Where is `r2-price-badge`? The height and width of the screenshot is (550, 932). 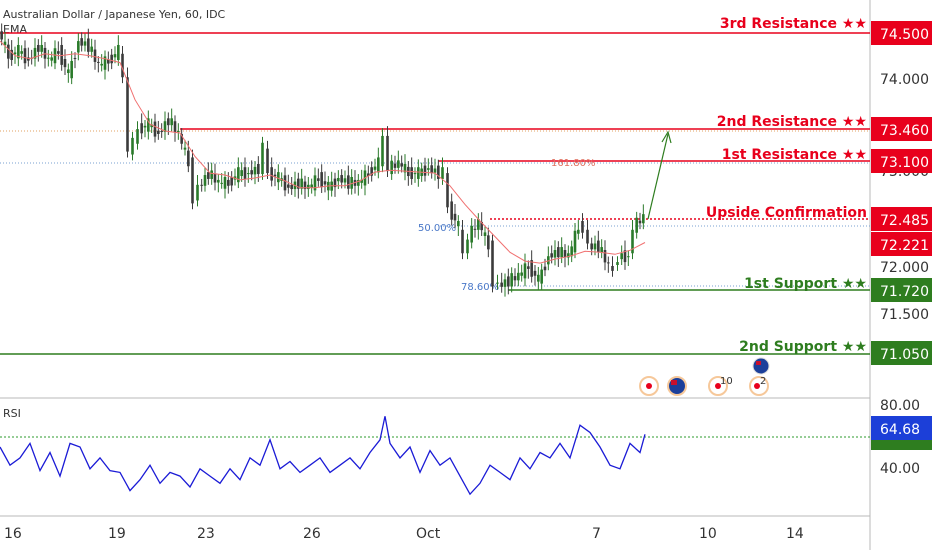
r2-price-badge is located at coordinates (901, 129).